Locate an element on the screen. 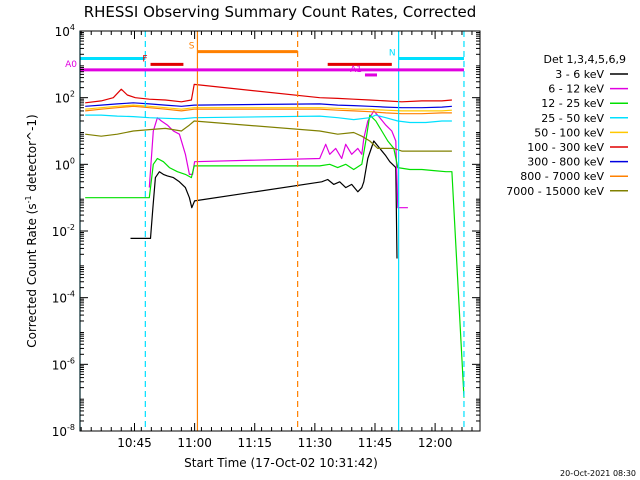 This screenshot has height=480, width=640. flag-label-4: F is located at coordinates (144, 59).